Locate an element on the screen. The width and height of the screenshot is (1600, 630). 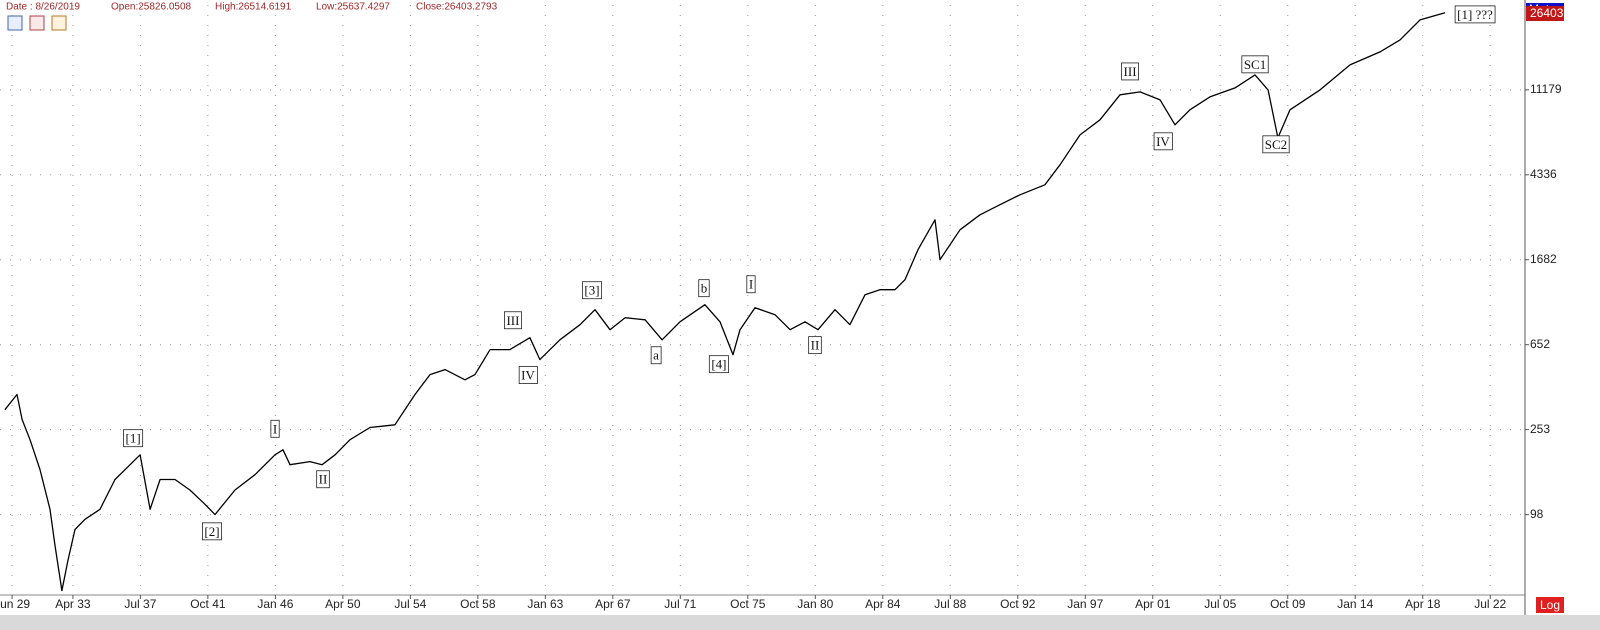
toolbar-icons is located at coordinates (37, 23).